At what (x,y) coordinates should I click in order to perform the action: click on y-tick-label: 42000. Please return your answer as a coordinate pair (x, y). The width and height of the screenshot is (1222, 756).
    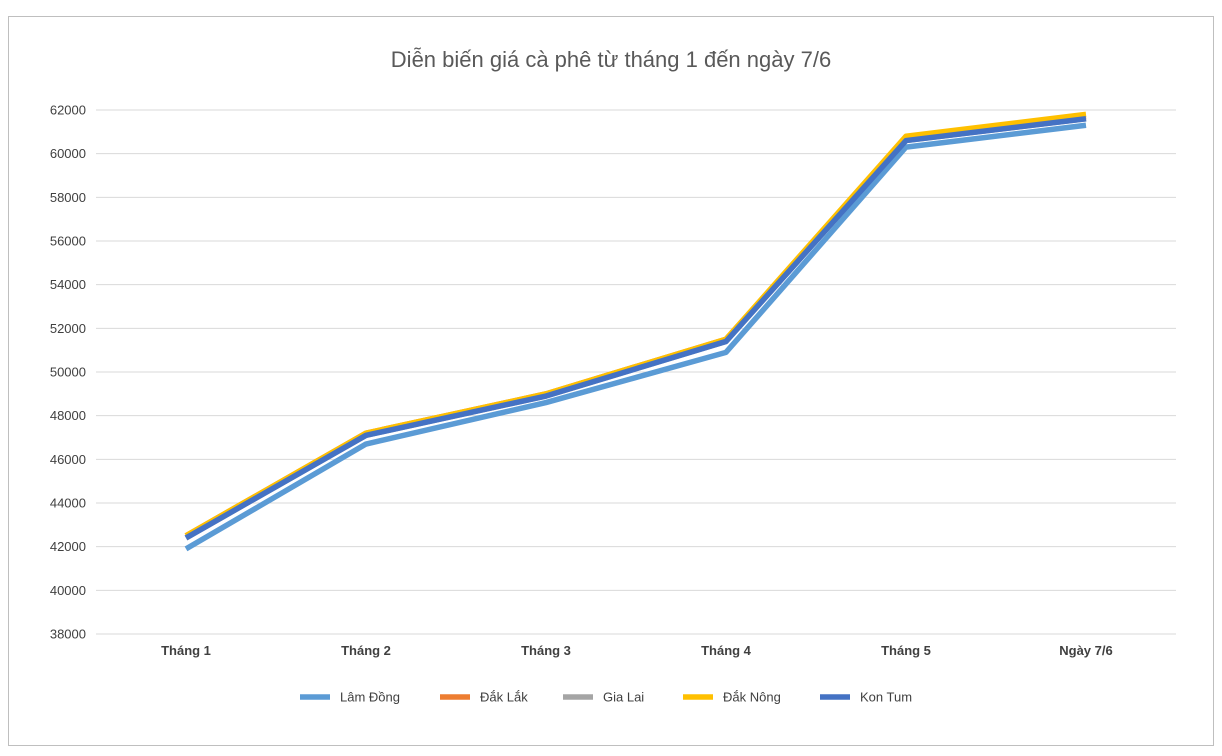
    Looking at the image, I should click on (68, 546).